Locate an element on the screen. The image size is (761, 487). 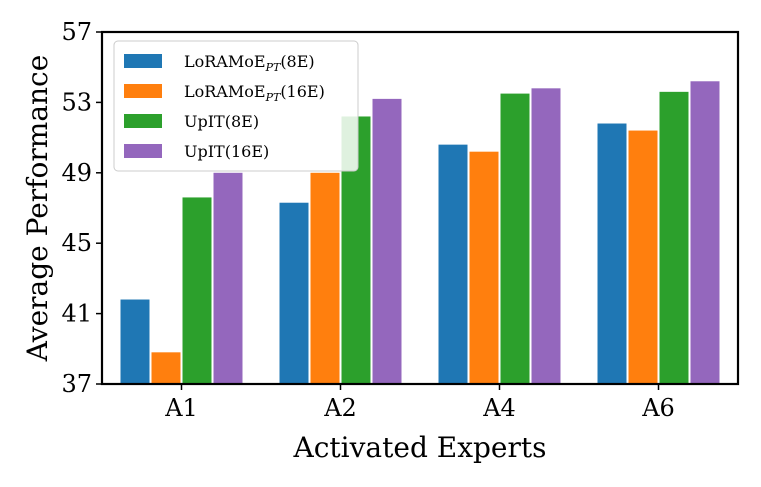
y-tick-label: 57 is located at coordinates (76, 32).